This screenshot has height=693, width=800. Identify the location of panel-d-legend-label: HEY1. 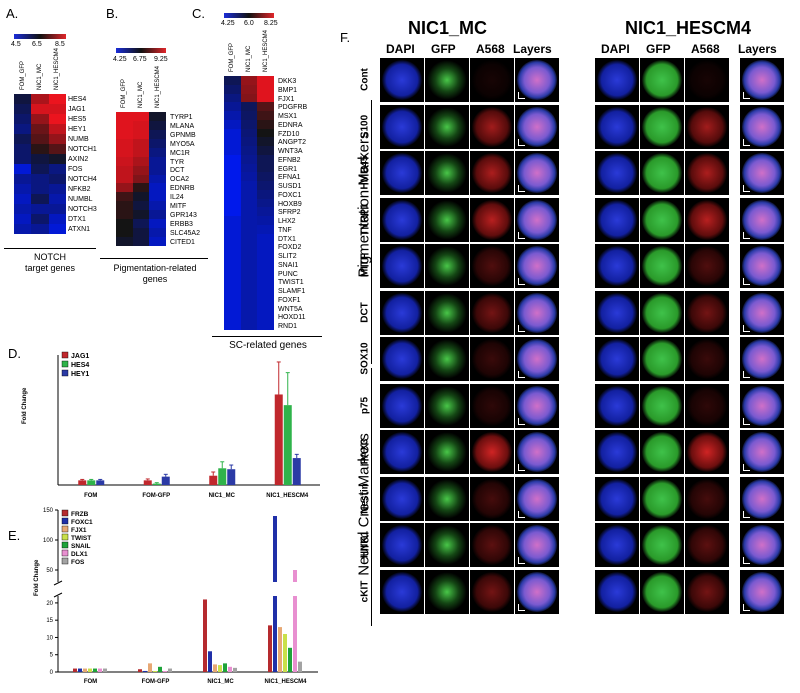
(80, 374).